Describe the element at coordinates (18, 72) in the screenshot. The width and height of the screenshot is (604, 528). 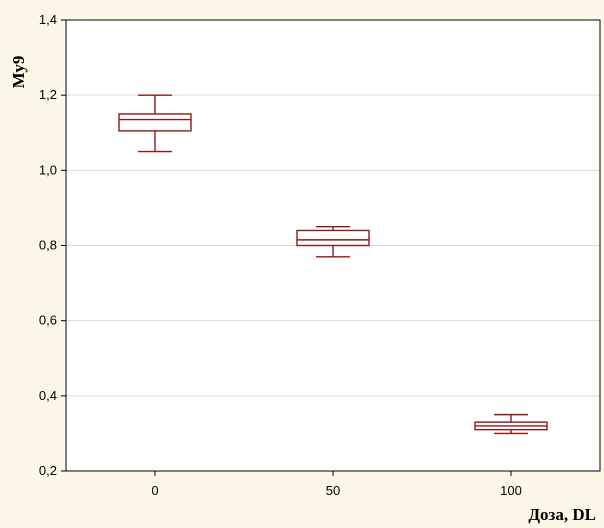
I see `y-axis-title: Му9` at that location.